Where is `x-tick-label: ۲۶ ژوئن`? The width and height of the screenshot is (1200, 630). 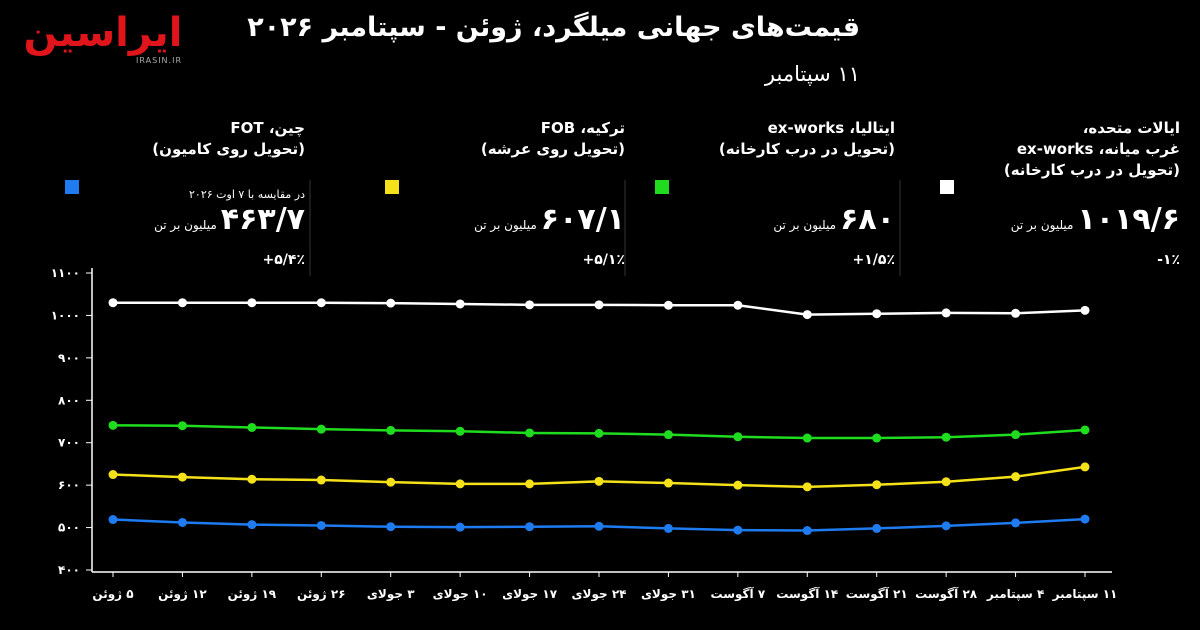 x-tick-label: ۲۶ ژوئن is located at coordinates (321, 594).